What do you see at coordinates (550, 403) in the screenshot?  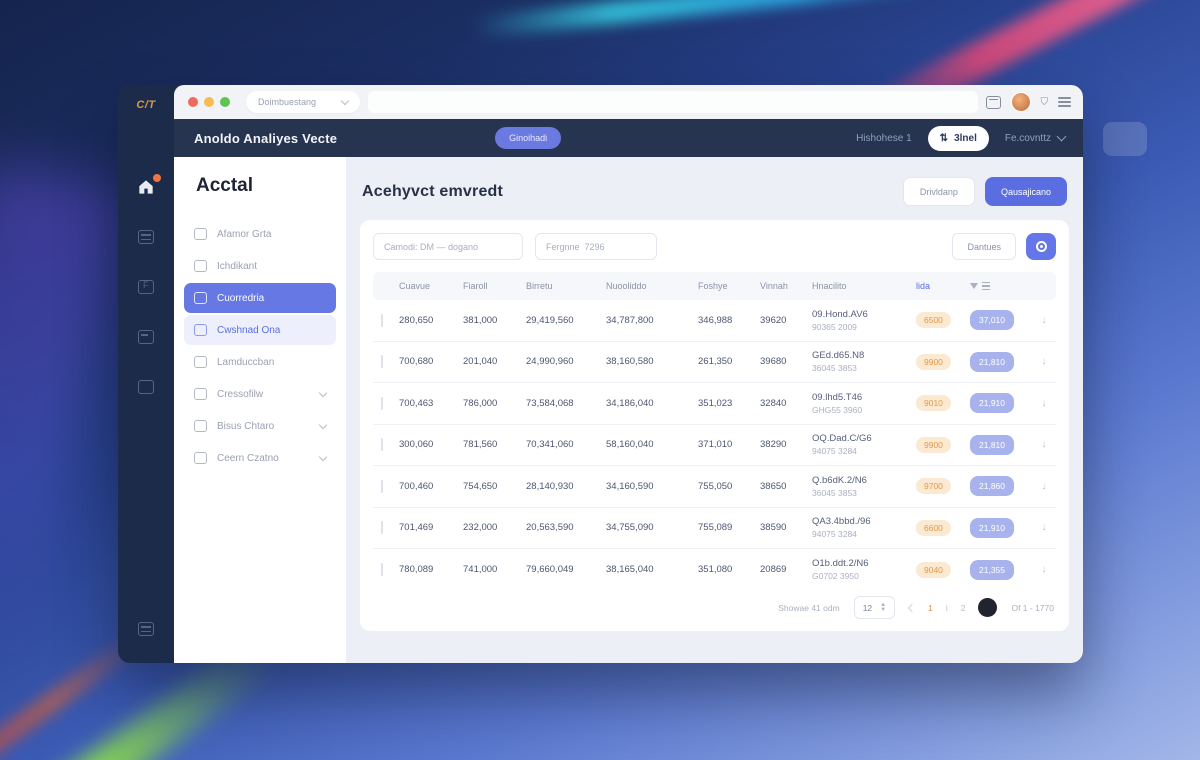 I see `cell-value: 73,584,068` at bounding box center [550, 403].